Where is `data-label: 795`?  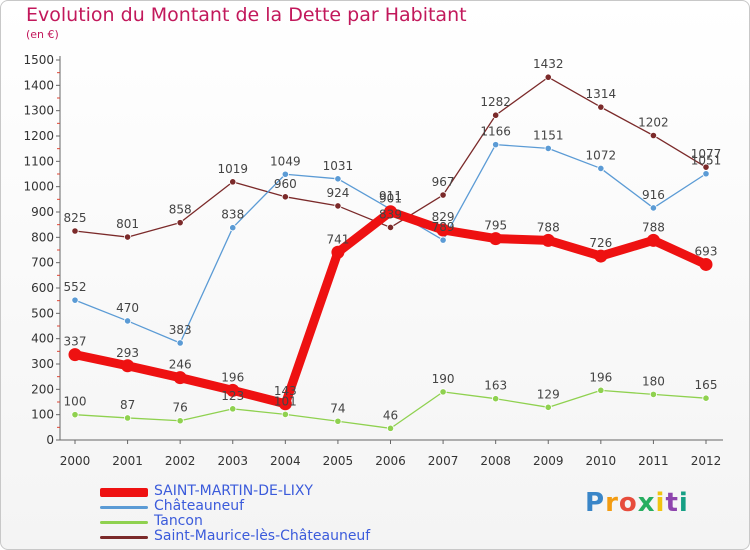
data-label: 795 is located at coordinates (495, 226).